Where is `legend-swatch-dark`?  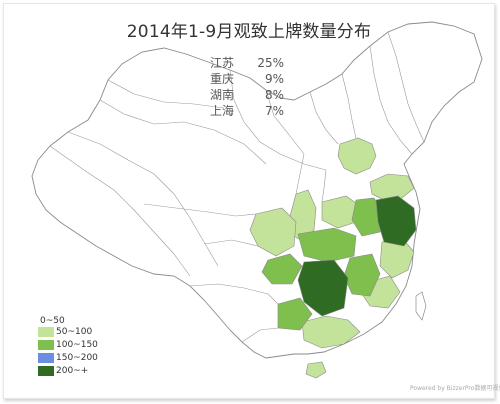 legend-swatch-dark is located at coordinates (46, 371).